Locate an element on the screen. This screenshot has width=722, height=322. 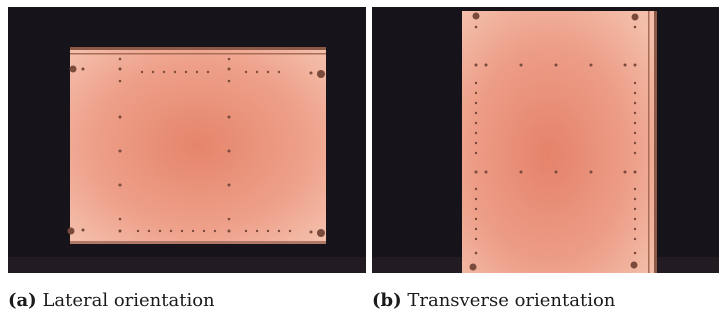
caption-a: (a) Lateral orientation is located at coordinates (111, 300).